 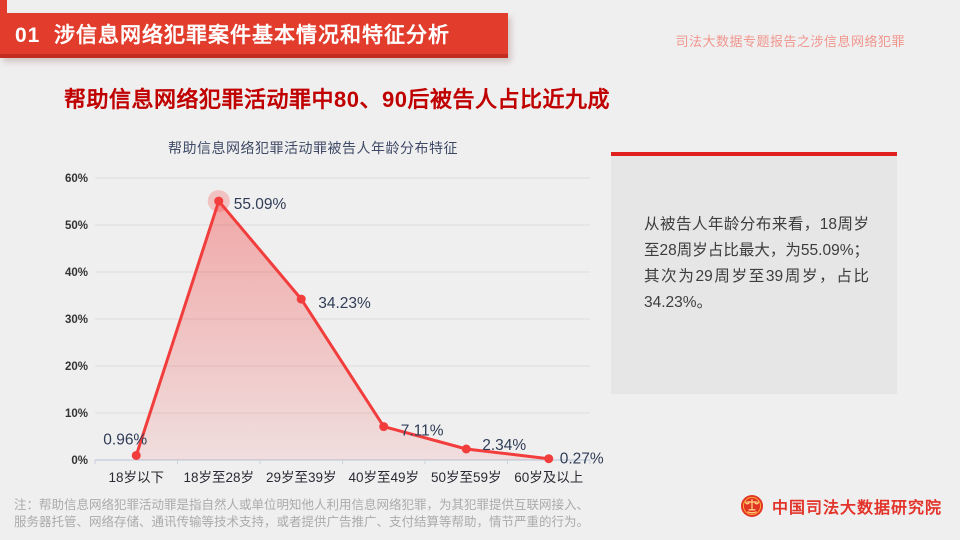 I want to click on svg-text: 18岁至28岁, so click(x=218, y=477).